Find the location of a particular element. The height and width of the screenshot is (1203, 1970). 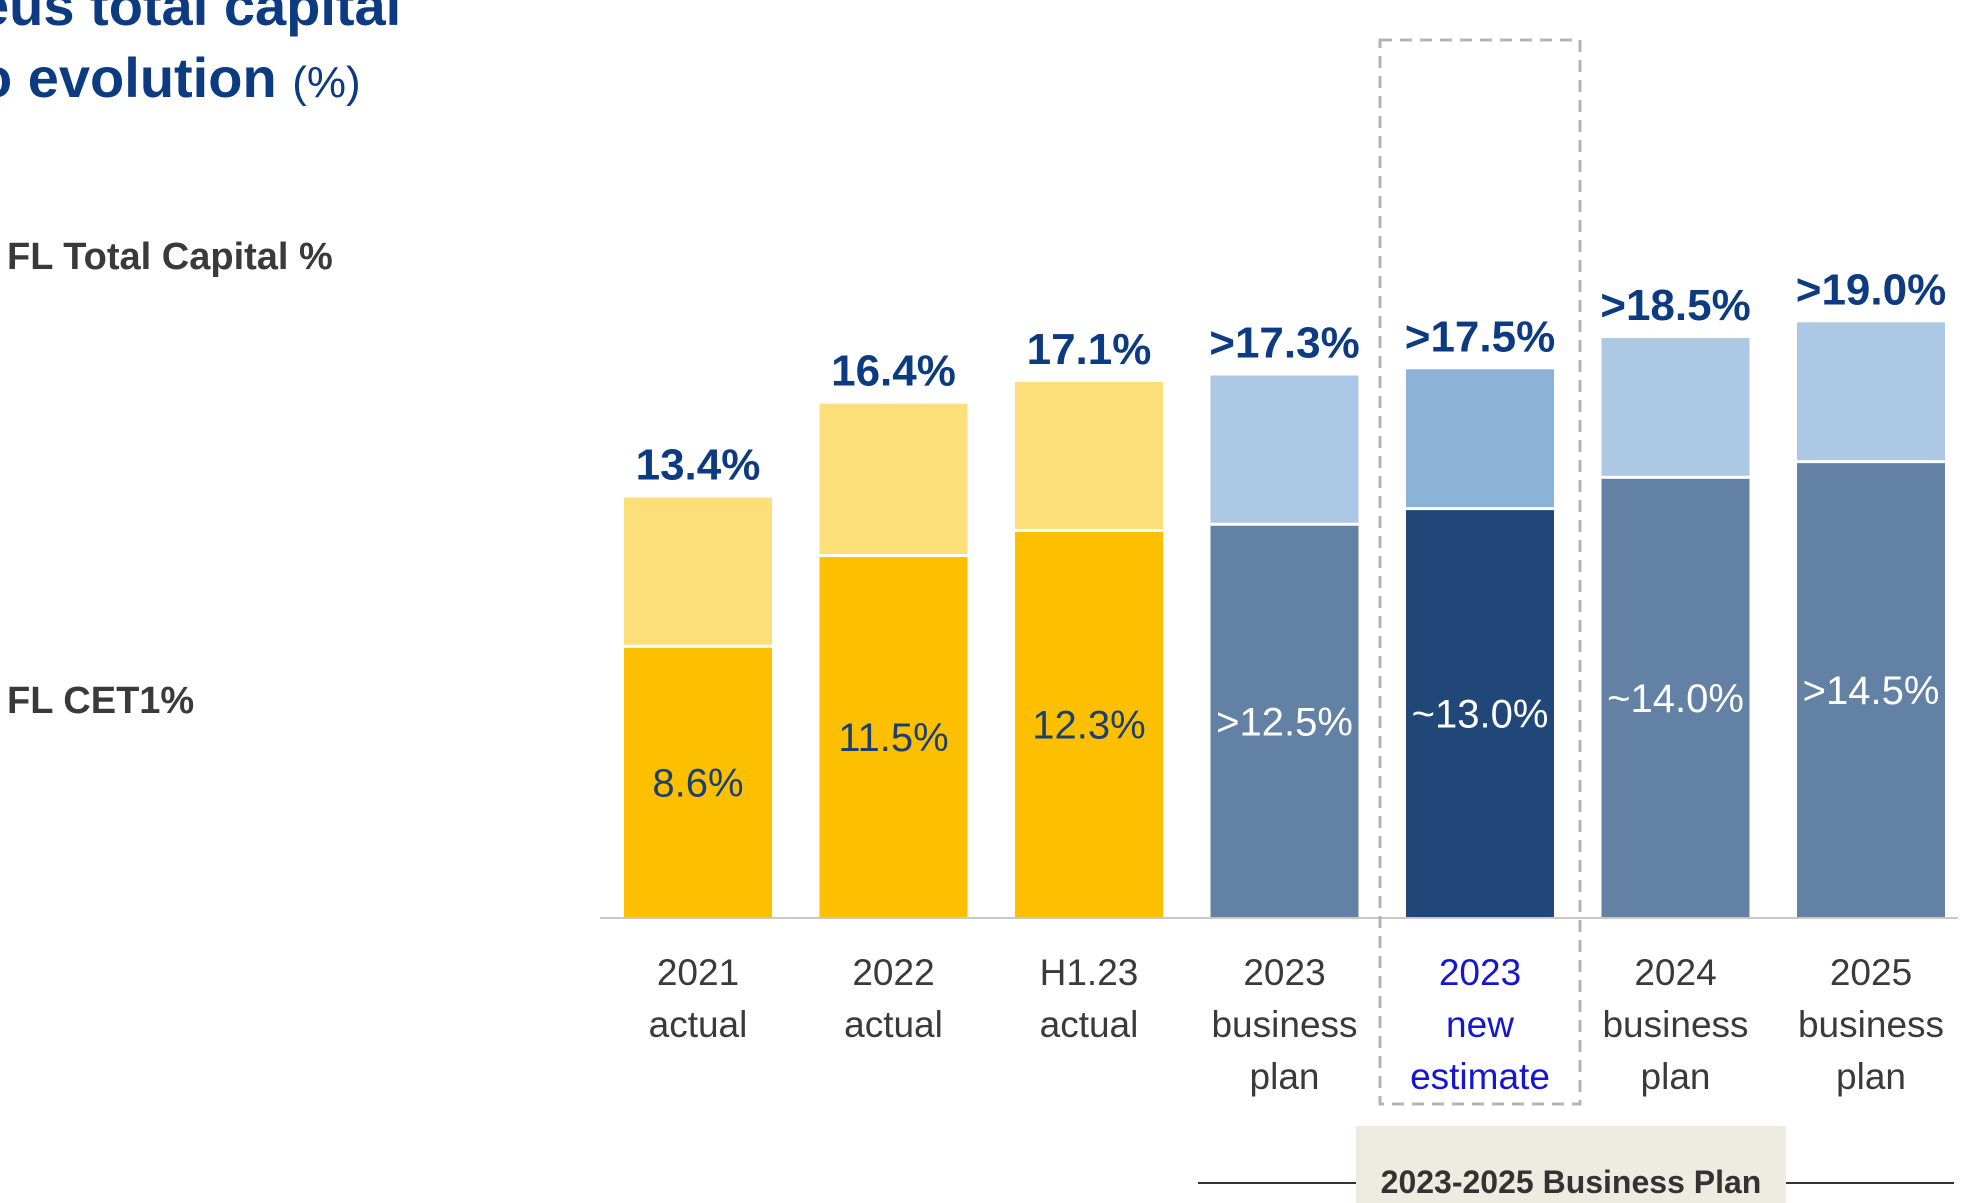

chart-title-unit: (%) is located at coordinates (326, 82).